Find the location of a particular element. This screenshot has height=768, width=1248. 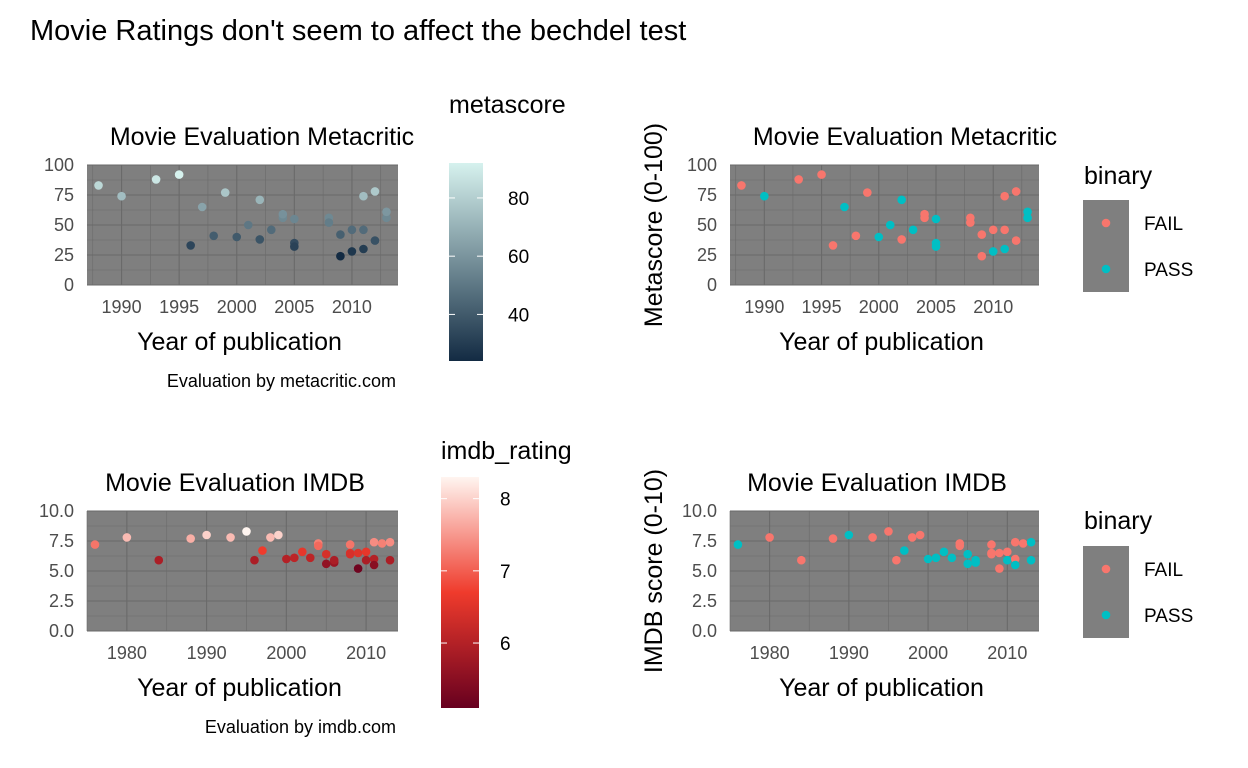

legend-tick-label: 60 is located at coordinates (518, 257).